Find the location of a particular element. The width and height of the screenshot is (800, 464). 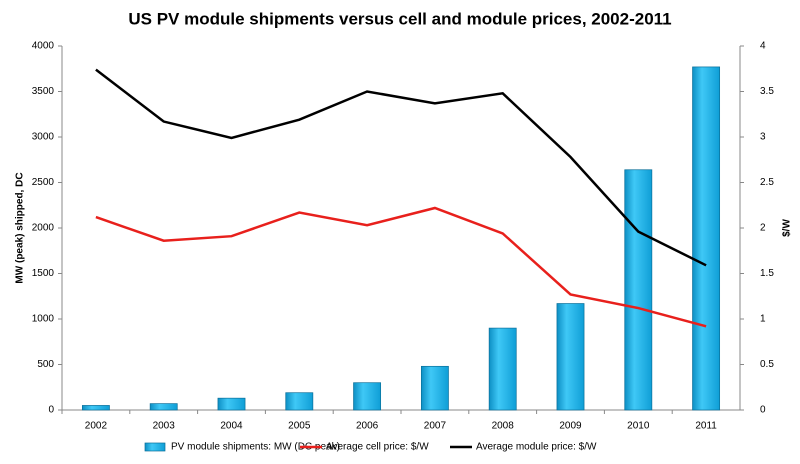

y-tick-label: 1000 is located at coordinates (43, 319).